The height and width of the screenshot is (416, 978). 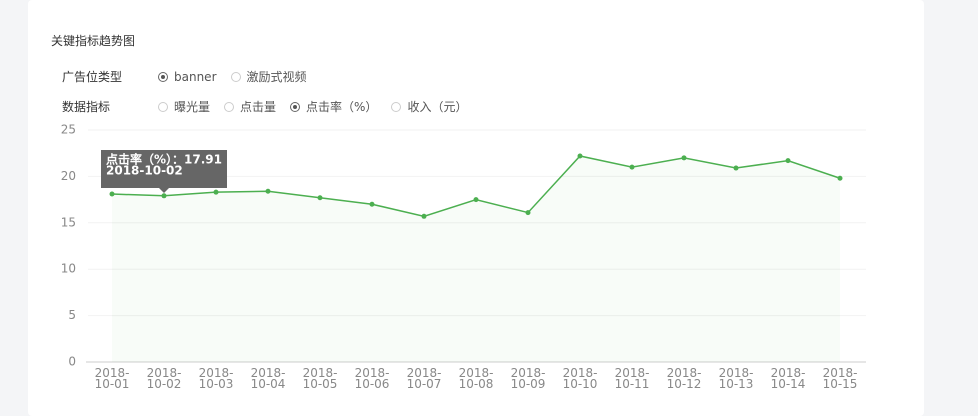 I want to click on x-tick-label: 2018-10-02, so click(x=164, y=378).